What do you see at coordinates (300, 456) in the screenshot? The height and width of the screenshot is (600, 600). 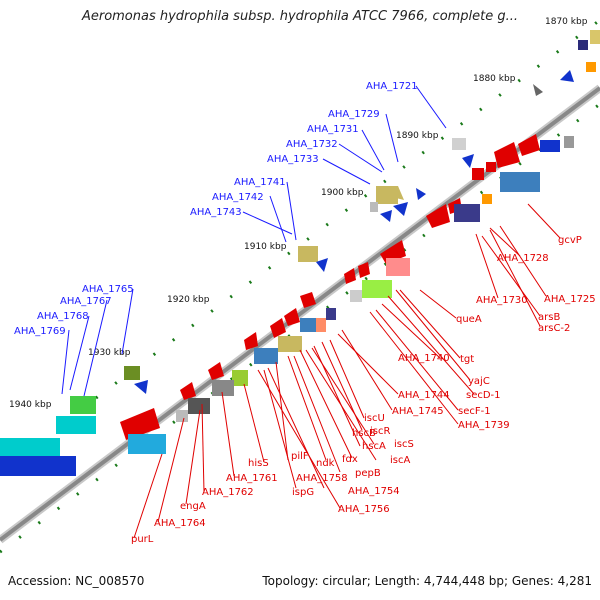 I see `label-pilF: pilF` at bounding box center [300, 456].